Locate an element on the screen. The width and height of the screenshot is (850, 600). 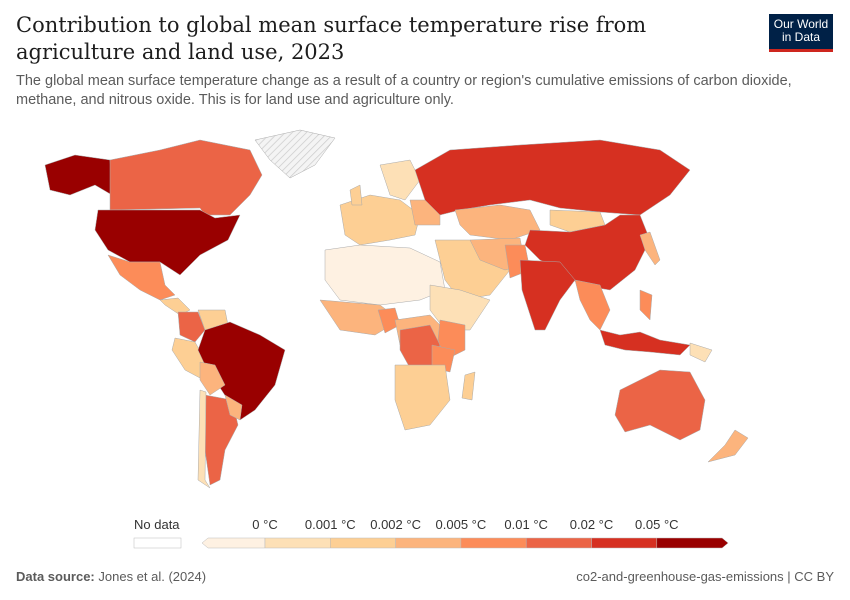
country-brazil is located at coordinates (241, 371).